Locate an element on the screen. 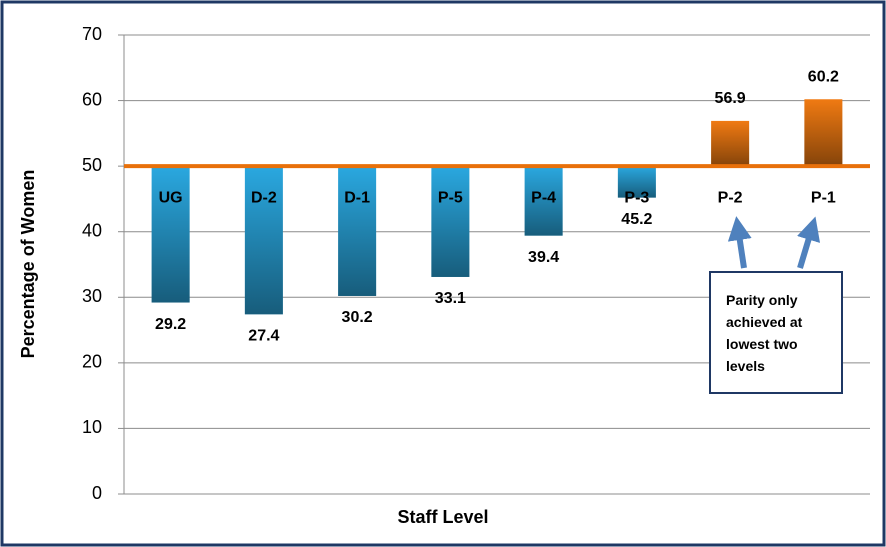 The image size is (886, 547). value-label: 29.2 is located at coordinates (170, 324).